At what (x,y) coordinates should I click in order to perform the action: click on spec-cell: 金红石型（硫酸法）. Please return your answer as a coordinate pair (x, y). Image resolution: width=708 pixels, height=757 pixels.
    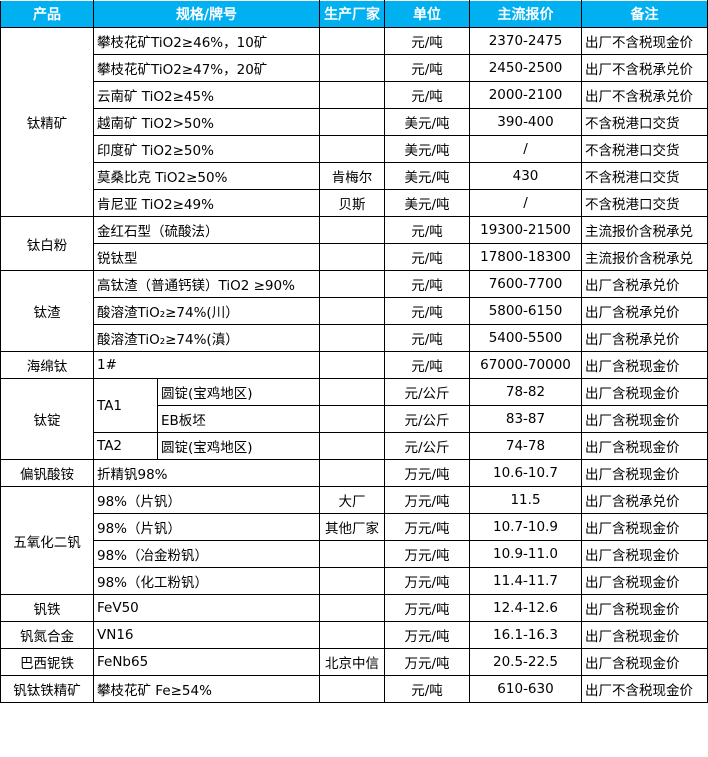
    Looking at the image, I should click on (206, 230).